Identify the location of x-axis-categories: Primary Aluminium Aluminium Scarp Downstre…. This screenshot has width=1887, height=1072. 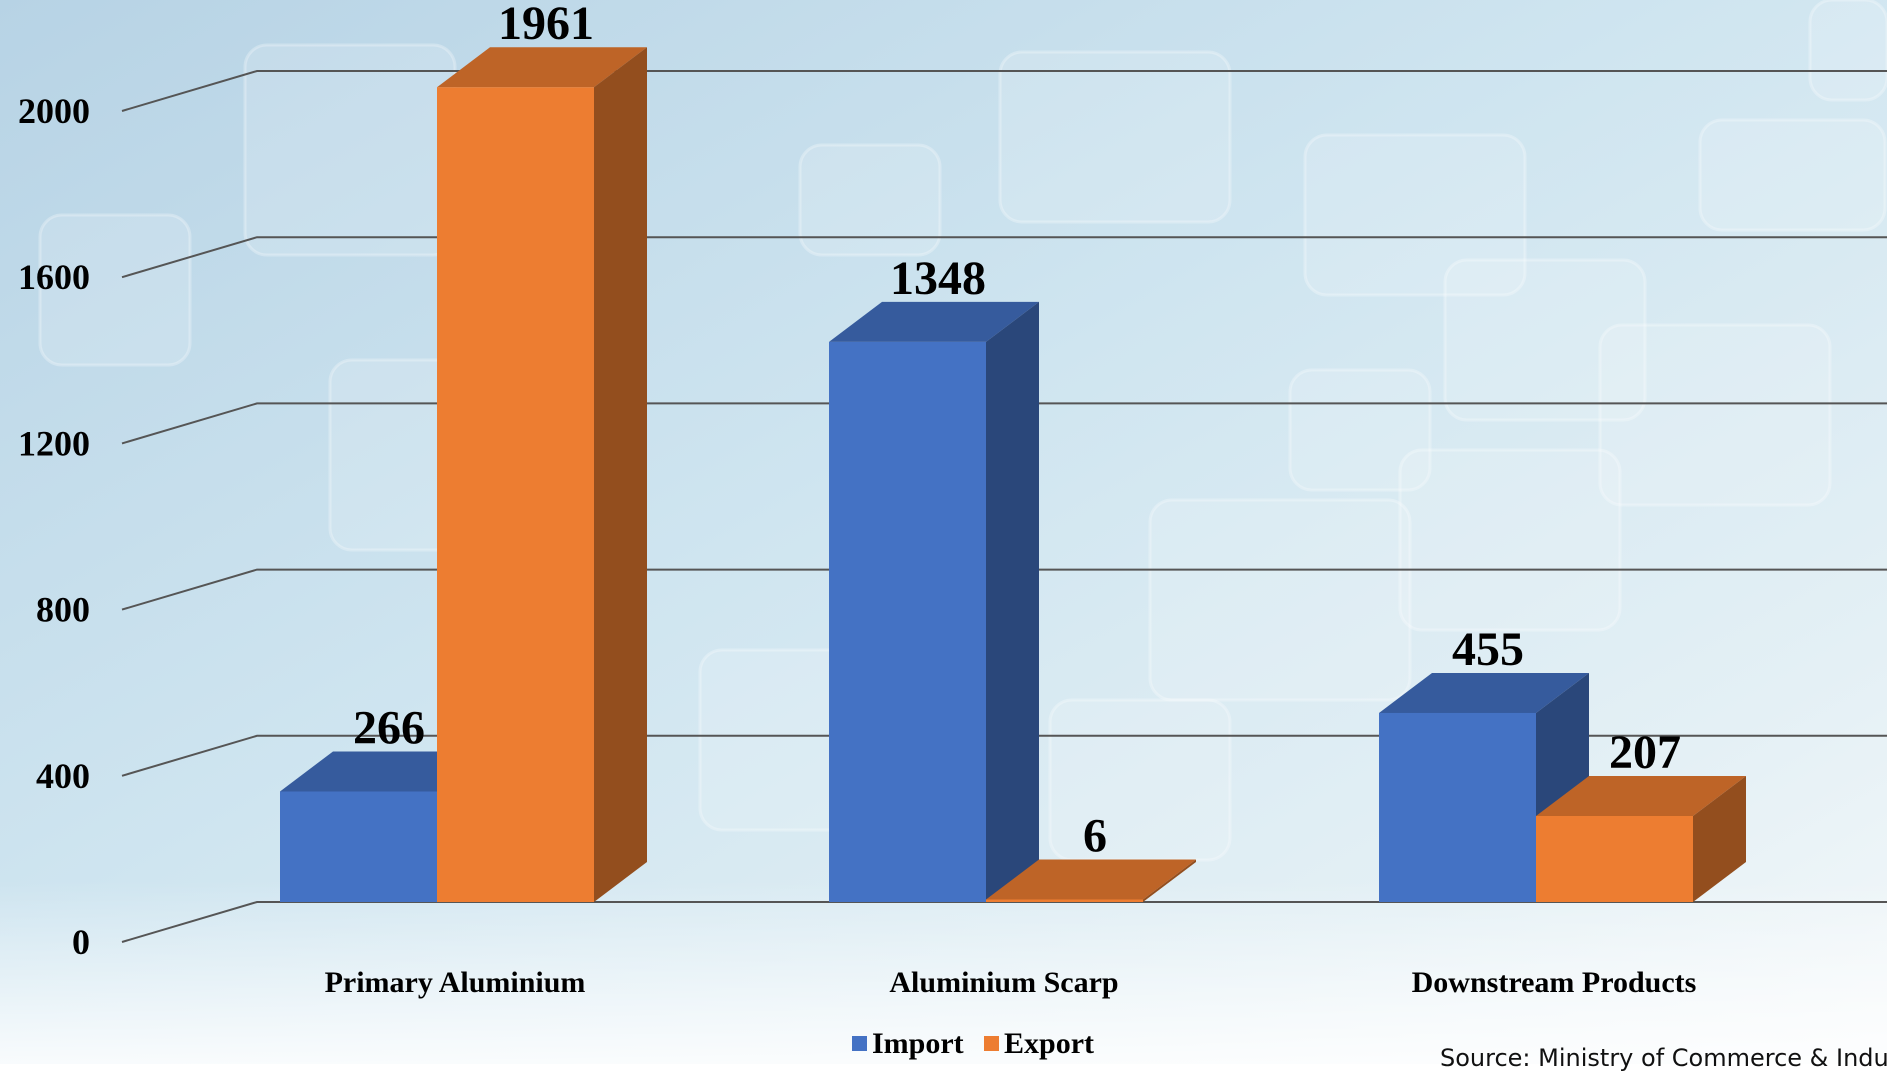
(1011, 982).